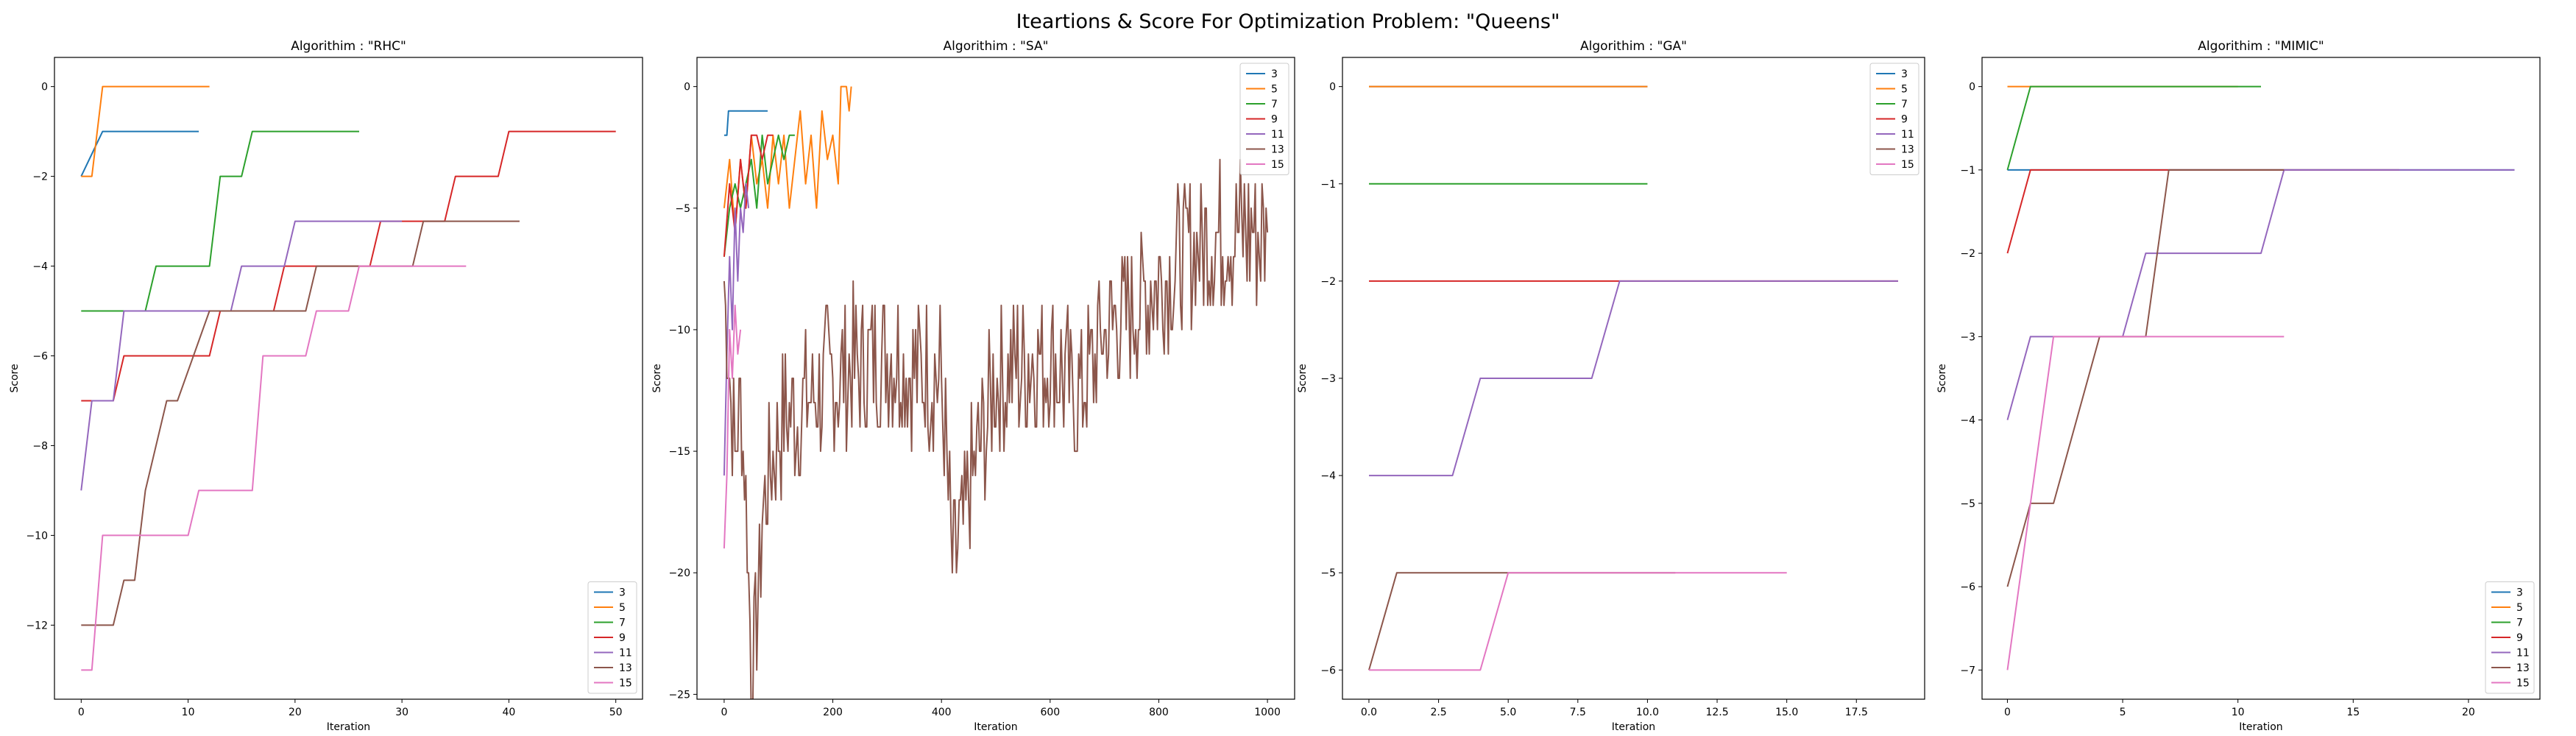 The height and width of the screenshot is (736, 2576). I want to click on x-tick-label: 200, so click(833, 712).